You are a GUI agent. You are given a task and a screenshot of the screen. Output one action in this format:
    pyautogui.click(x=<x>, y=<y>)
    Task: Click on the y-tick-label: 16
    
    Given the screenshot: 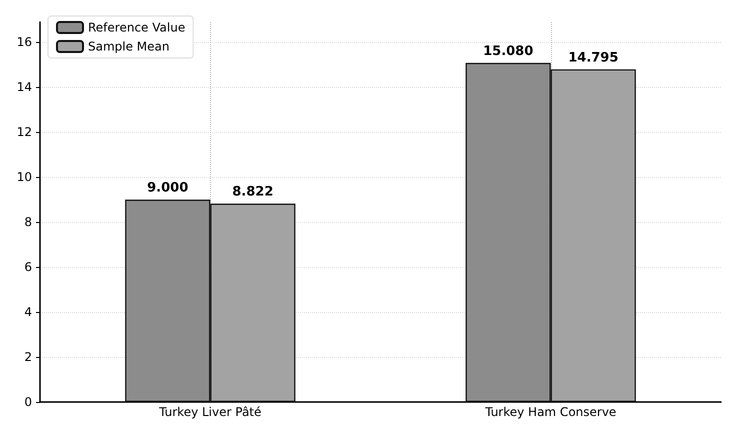 What is the action you would take?
    pyautogui.click(x=24, y=42)
    